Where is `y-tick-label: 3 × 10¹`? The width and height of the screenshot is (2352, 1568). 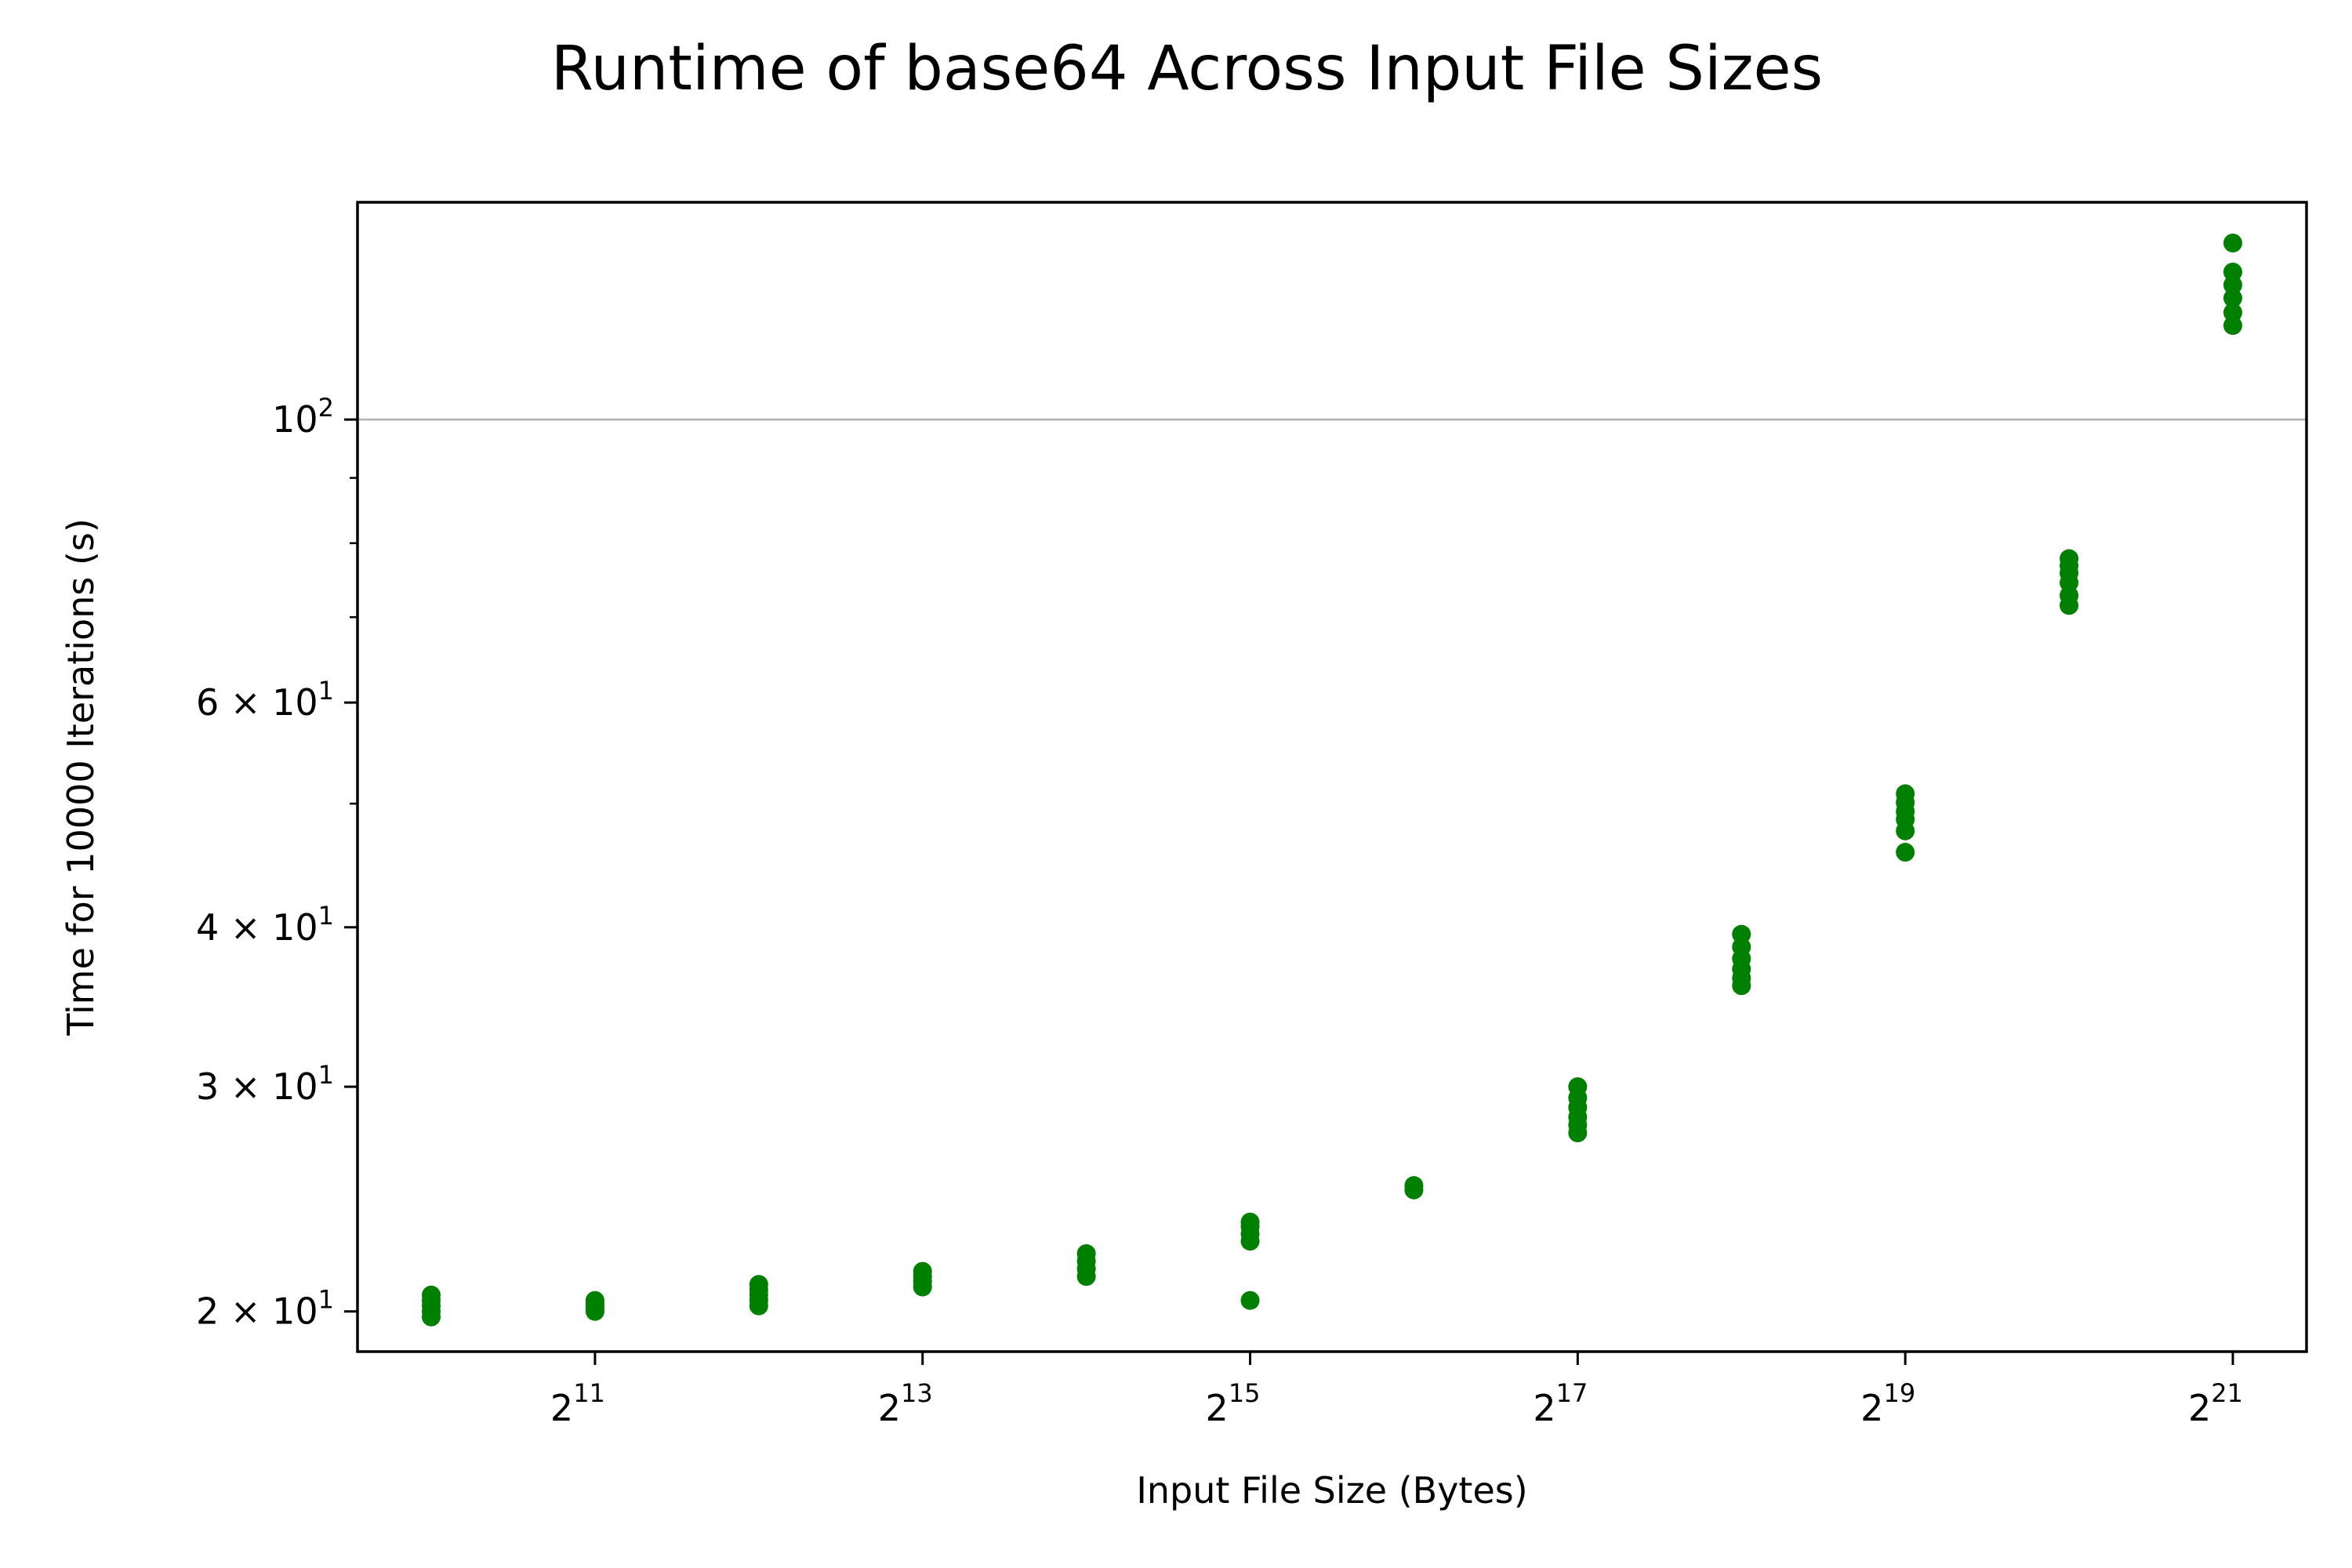 y-tick-label: 3 × 10¹ is located at coordinates (265, 1084).